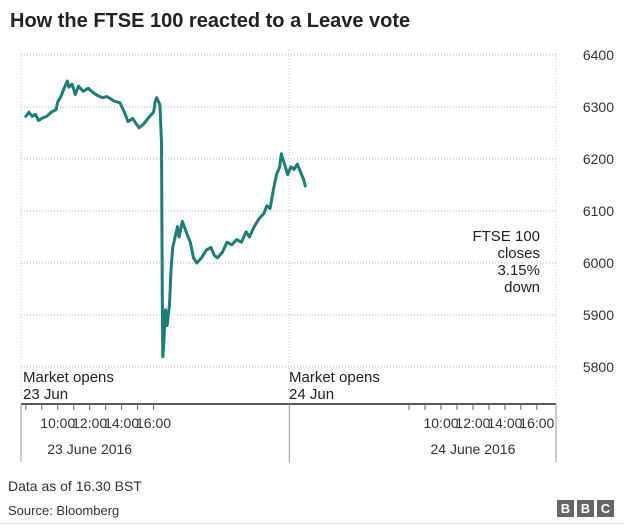 The height and width of the screenshot is (527, 624). Describe the element at coordinates (598, 367) in the screenshot. I see `y-tick-label: 5800` at that location.